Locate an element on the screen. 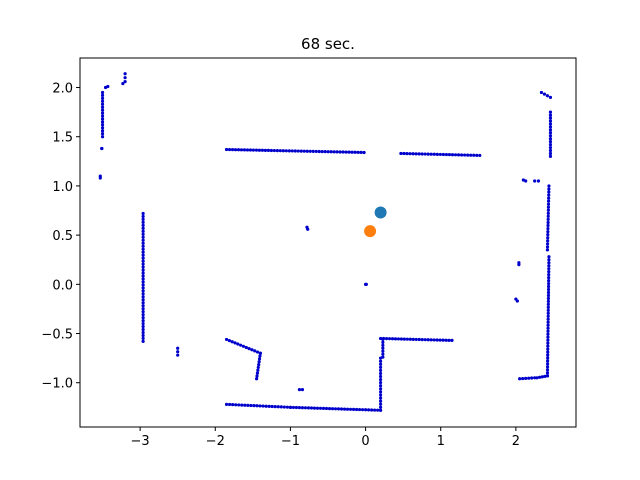  x-tick-label: −1 is located at coordinates (290, 441).